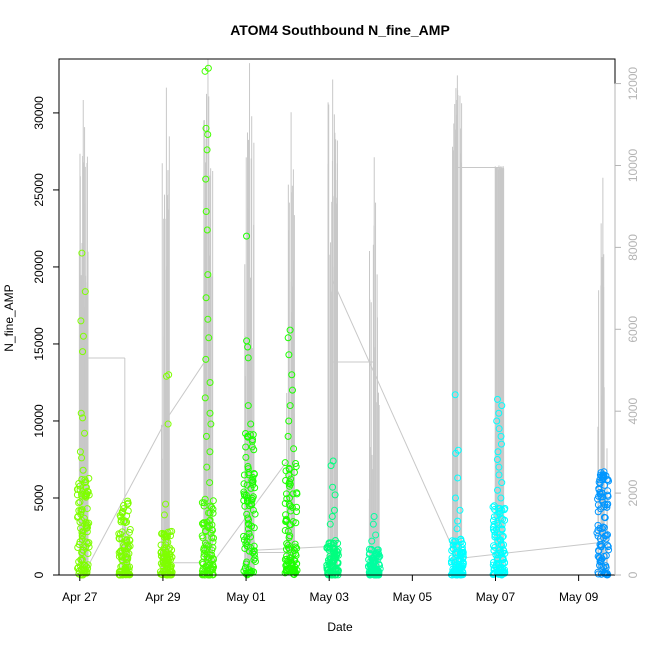  I want to click on y-axis-label: N_fine_AMP, so click(9, 317).